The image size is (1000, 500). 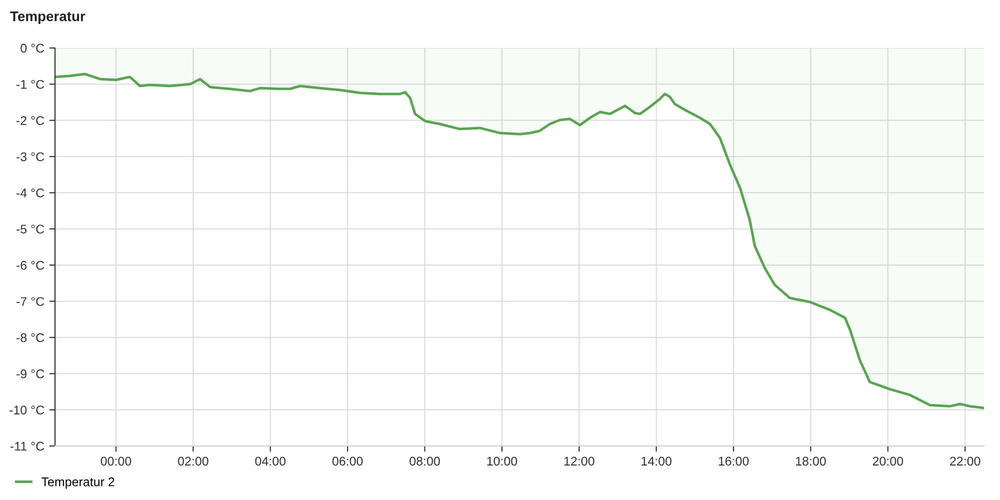 What do you see at coordinates (30, 84) in the screenshot?
I see `y-tick-label: -1 °C` at bounding box center [30, 84].